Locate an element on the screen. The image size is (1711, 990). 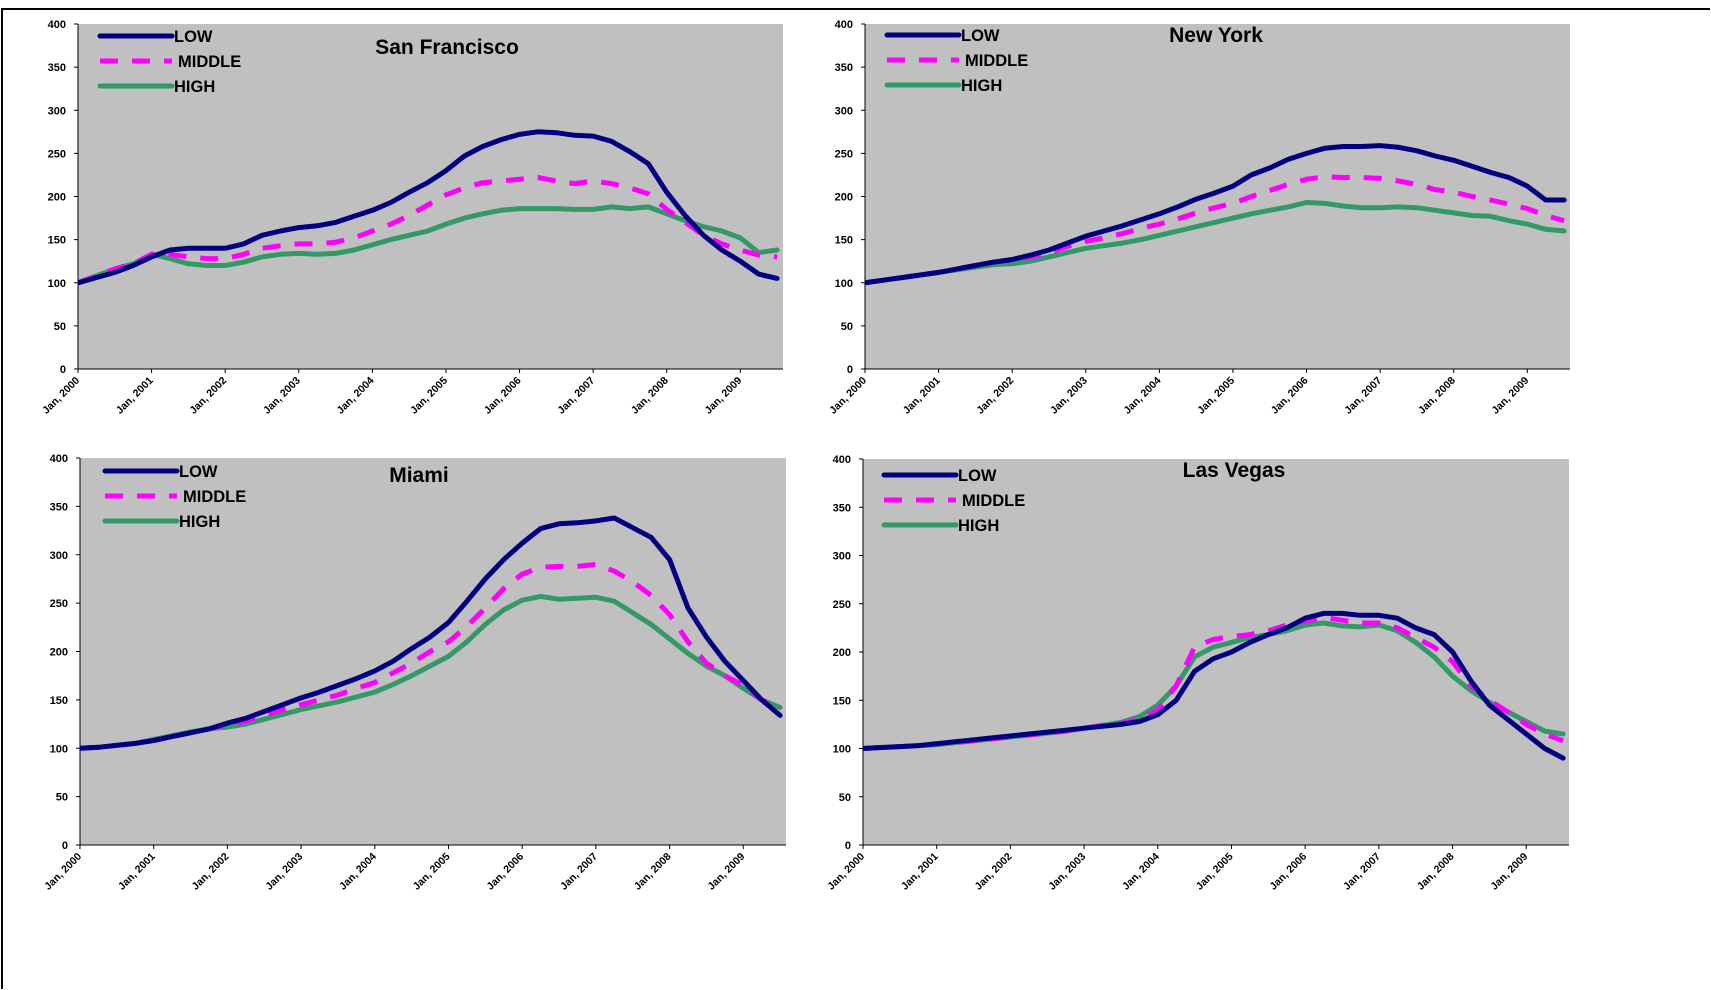
chart-title: New York is located at coordinates (1216, 35).